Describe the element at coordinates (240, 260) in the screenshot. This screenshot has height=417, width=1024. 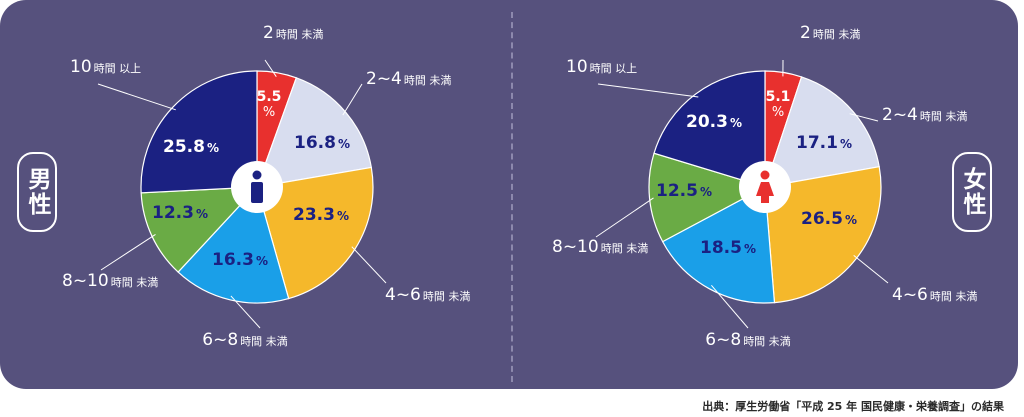
I see `male-value-label-3: 16.3%` at that location.